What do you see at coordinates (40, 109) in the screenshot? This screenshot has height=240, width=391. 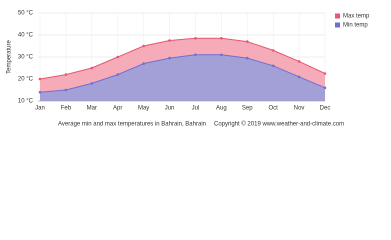 I see `x-tick-label: Jan` at bounding box center [40, 109].